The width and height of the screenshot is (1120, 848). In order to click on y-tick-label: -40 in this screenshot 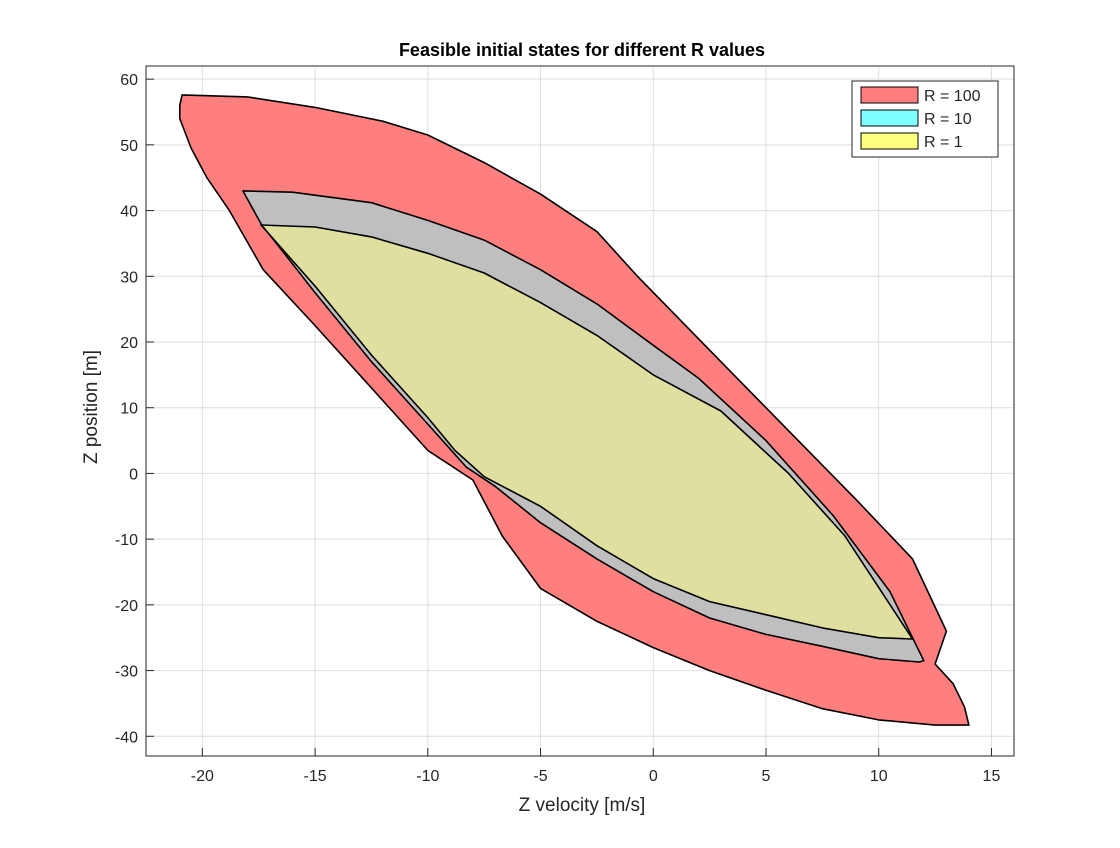, I will do `click(126, 737)`.